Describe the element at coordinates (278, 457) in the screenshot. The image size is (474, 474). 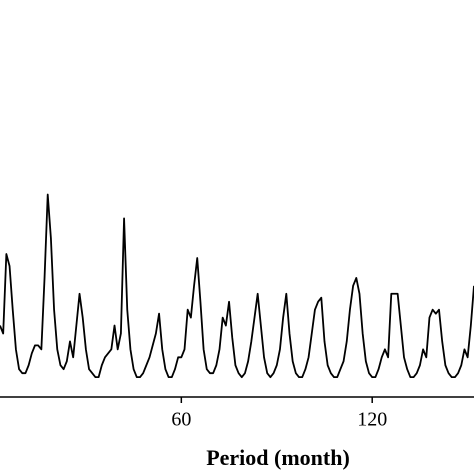
I see `x-axis-label: Period (month)` at that location.